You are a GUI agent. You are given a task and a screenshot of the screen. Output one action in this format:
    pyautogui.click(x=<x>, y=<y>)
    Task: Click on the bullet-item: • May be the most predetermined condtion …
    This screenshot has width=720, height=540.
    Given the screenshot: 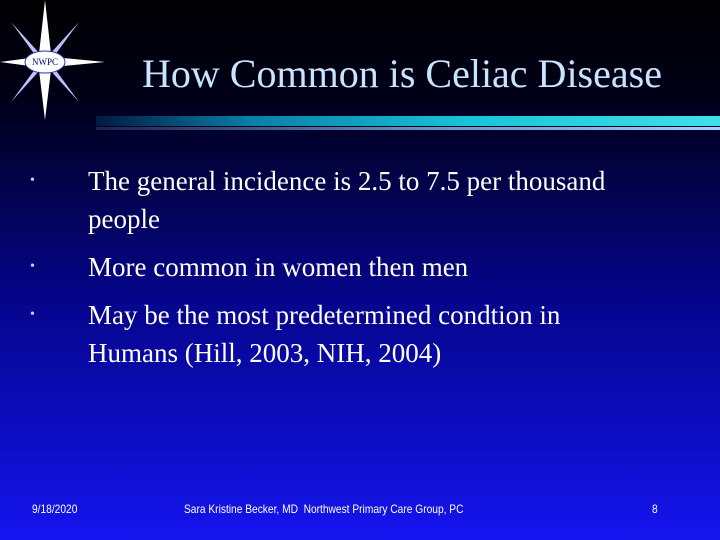 What is the action you would take?
    pyautogui.click(x=324, y=334)
    